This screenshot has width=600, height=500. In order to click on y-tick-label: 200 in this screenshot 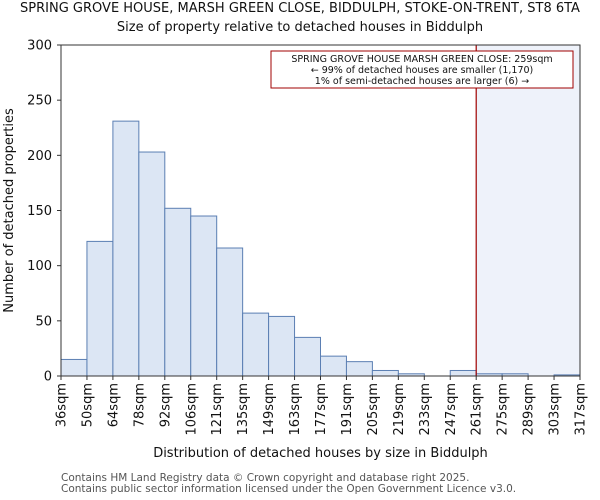, I will do `click(39, 156)`.